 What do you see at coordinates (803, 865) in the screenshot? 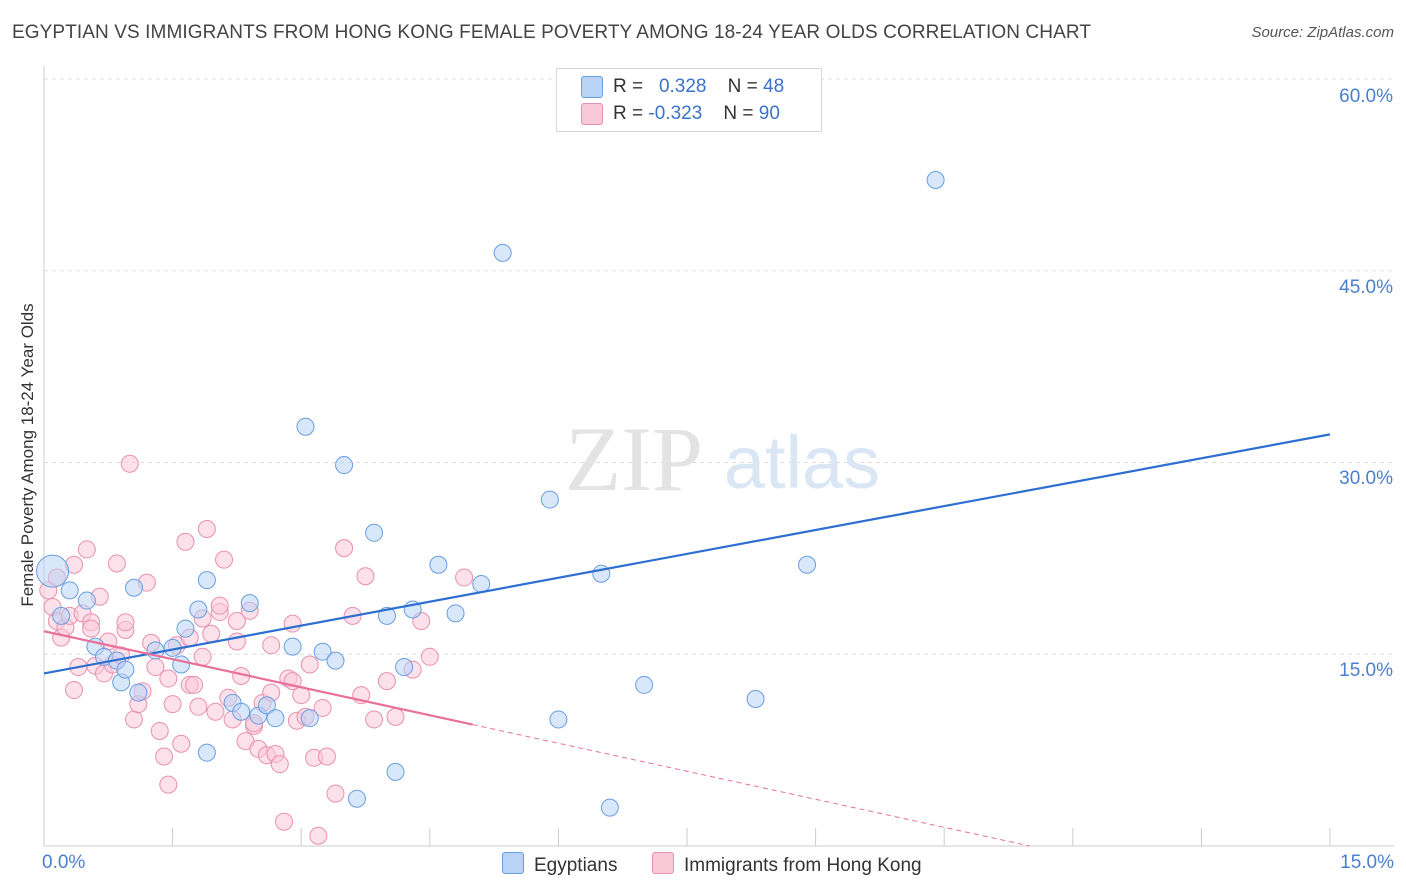
I see `bottom-legend-label: Immigrants from Hong Kong` at bounding box center [803, 865].